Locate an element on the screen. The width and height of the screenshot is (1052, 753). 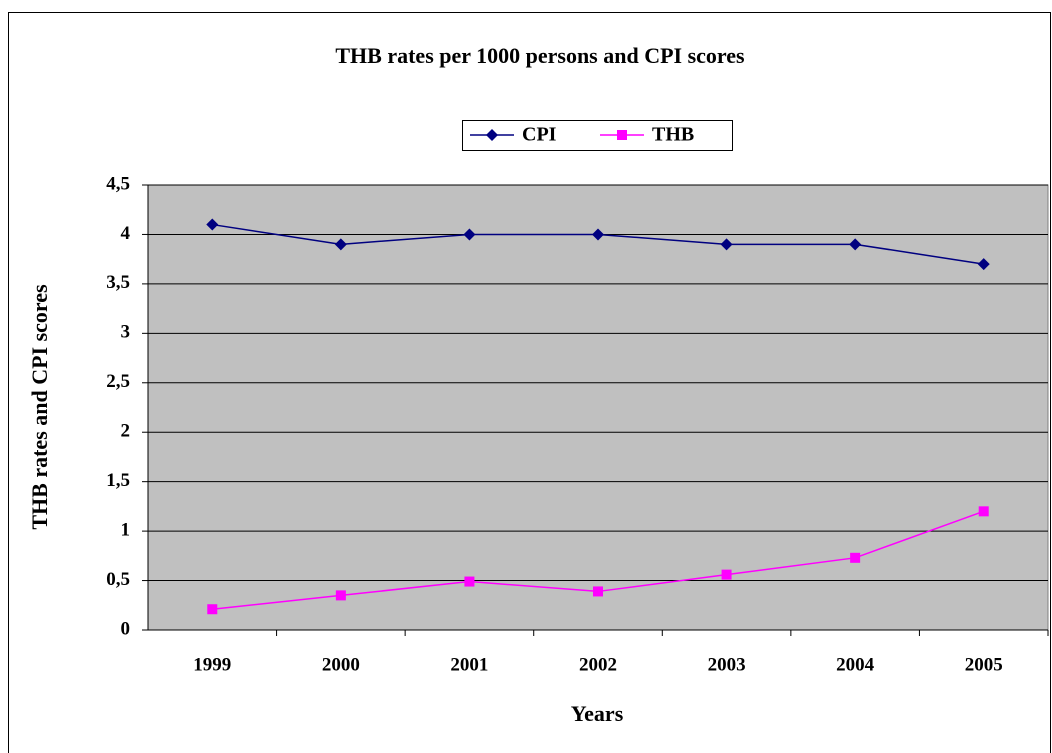
x-tick-label: 2004 is located at coordinates (855, 664).